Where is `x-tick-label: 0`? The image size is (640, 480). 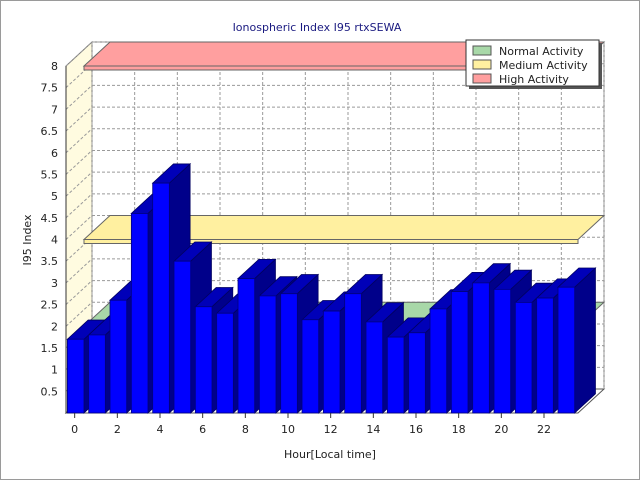 x-tick-label: 0 is located at coordinates (74, 429).